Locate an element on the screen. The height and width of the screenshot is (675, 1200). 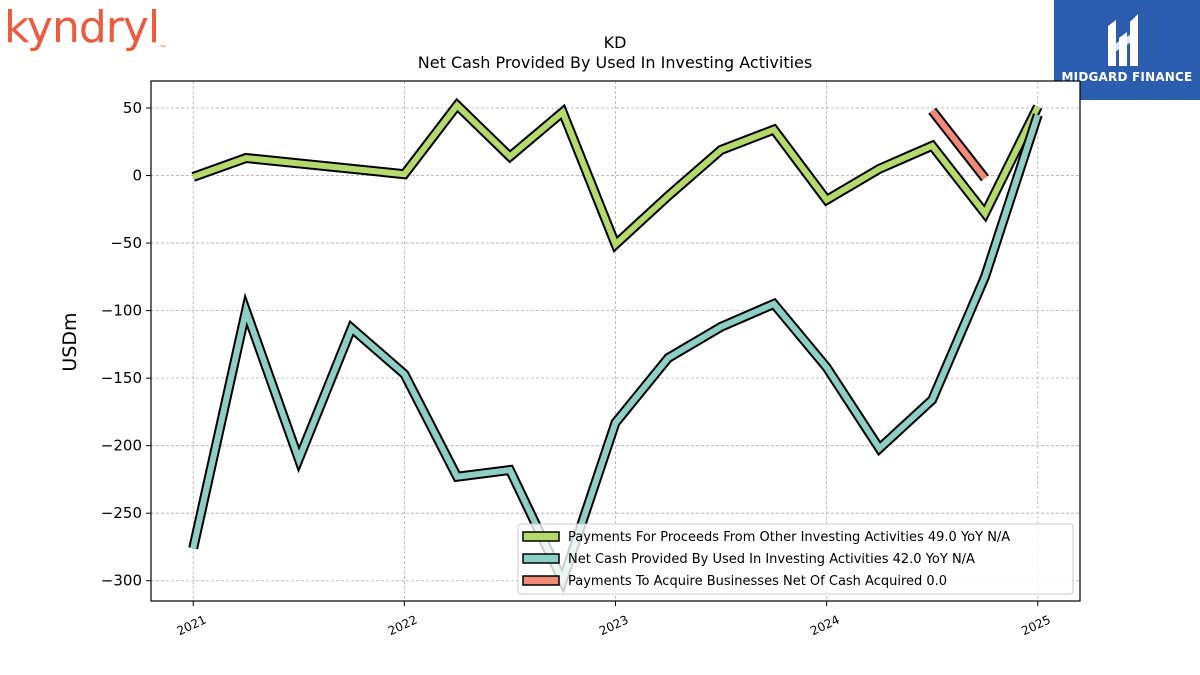
badge-text: MIDGARD FINANCE is located at coordinates (1127, 77).